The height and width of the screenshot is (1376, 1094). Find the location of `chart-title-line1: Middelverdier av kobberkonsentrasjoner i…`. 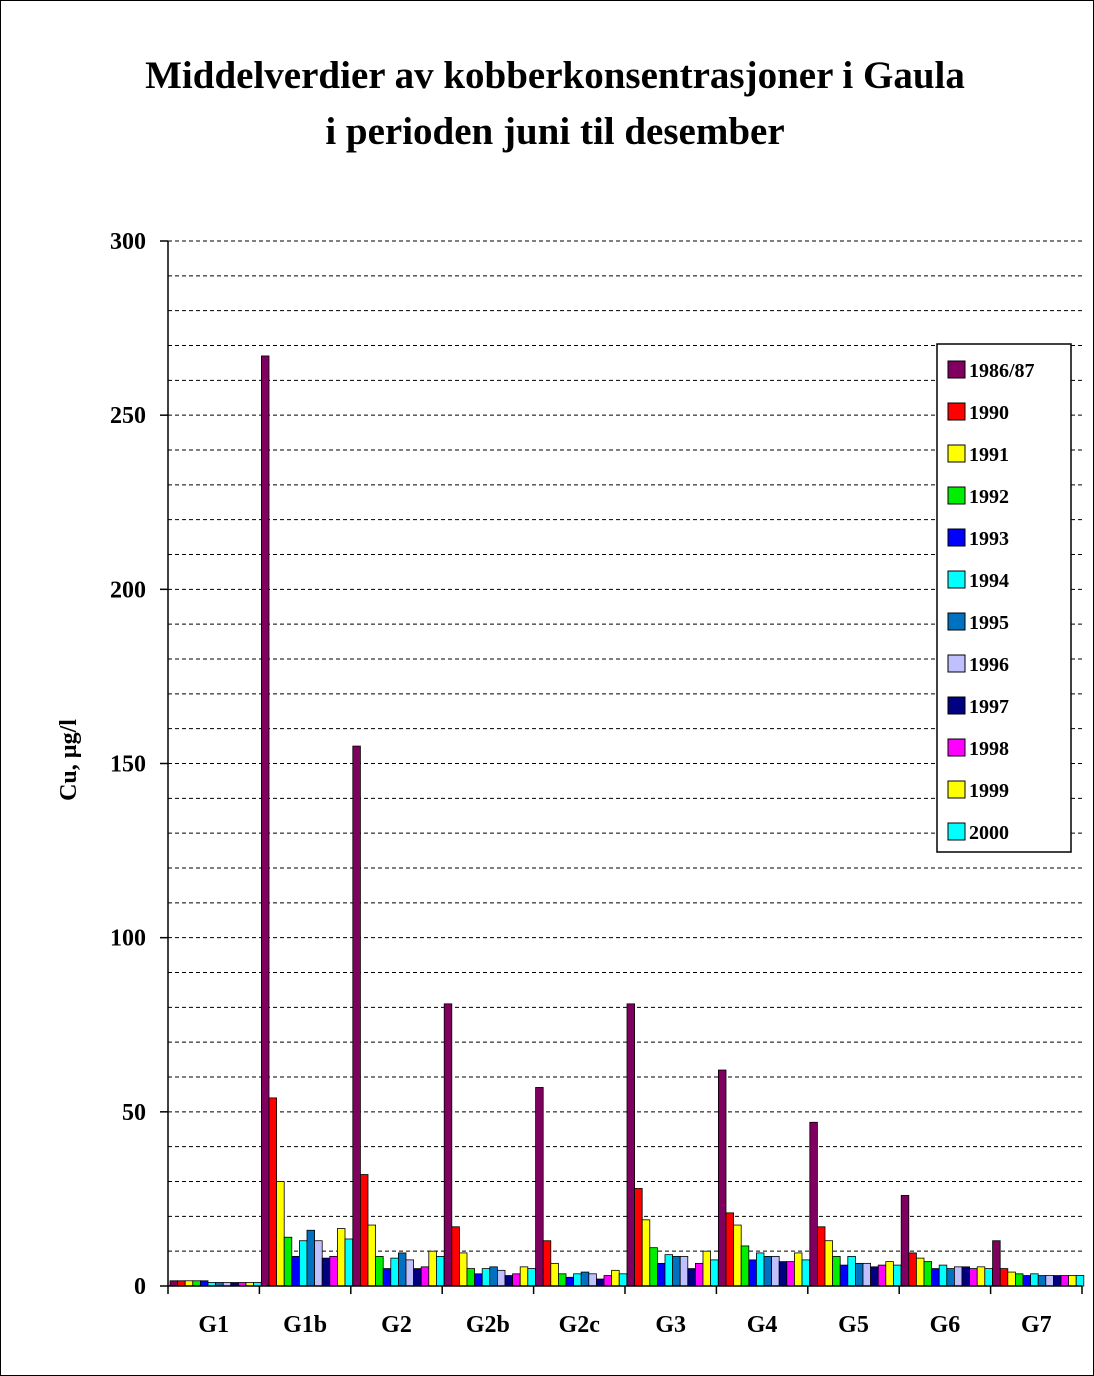

chart-title-line1: Middelverdier av kobberkonsentrasjoner i… is located at coordinates (555, 75).